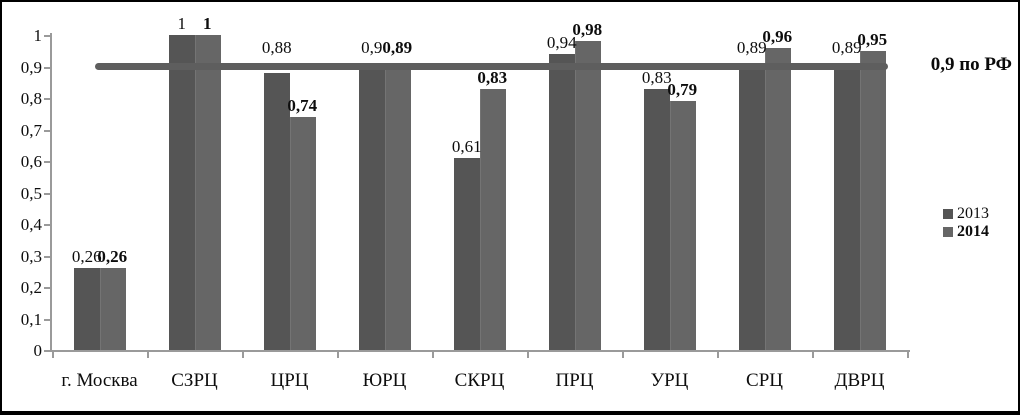  What do you see at coordinates (31, 256) in the screenshot?
I see `y-tick-label: 0,3` at bounding box center [31, 256].